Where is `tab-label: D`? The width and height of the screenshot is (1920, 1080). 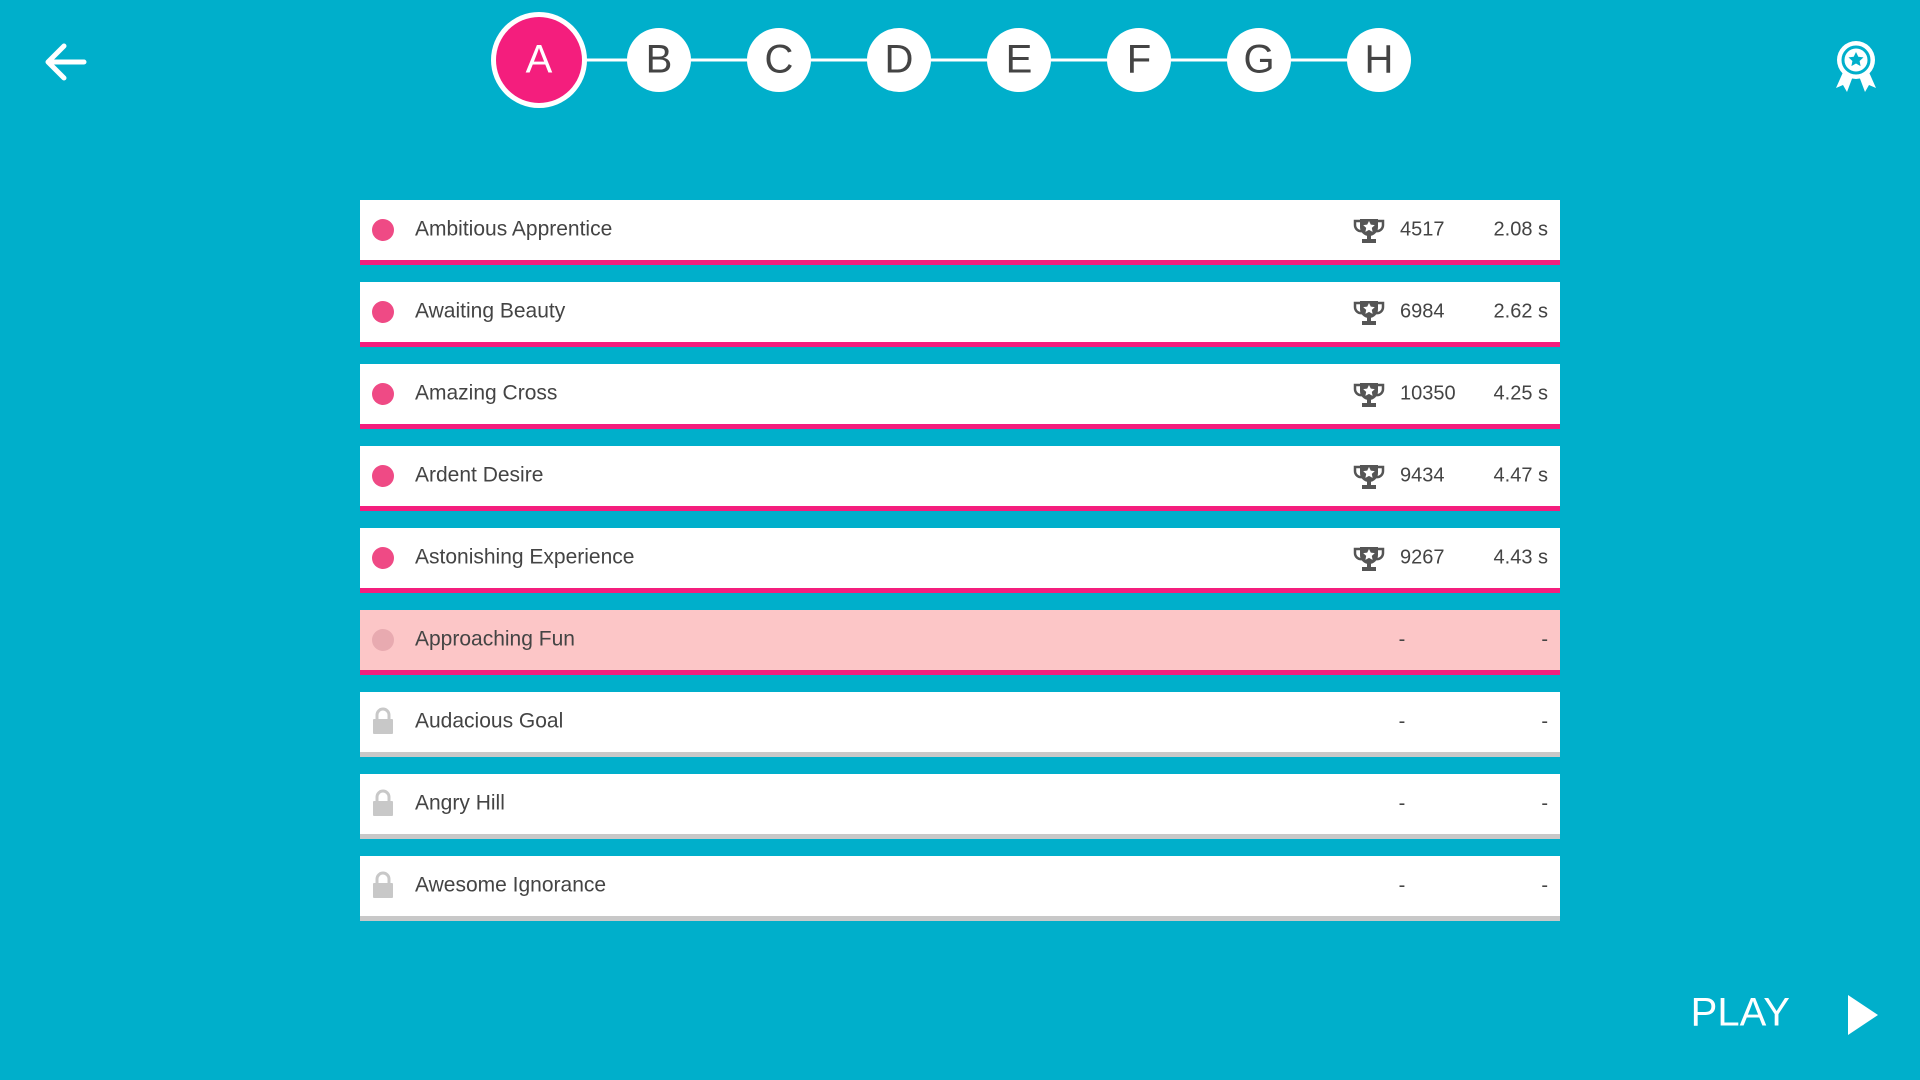
tab-label: D is located at coordinates (899, 60).